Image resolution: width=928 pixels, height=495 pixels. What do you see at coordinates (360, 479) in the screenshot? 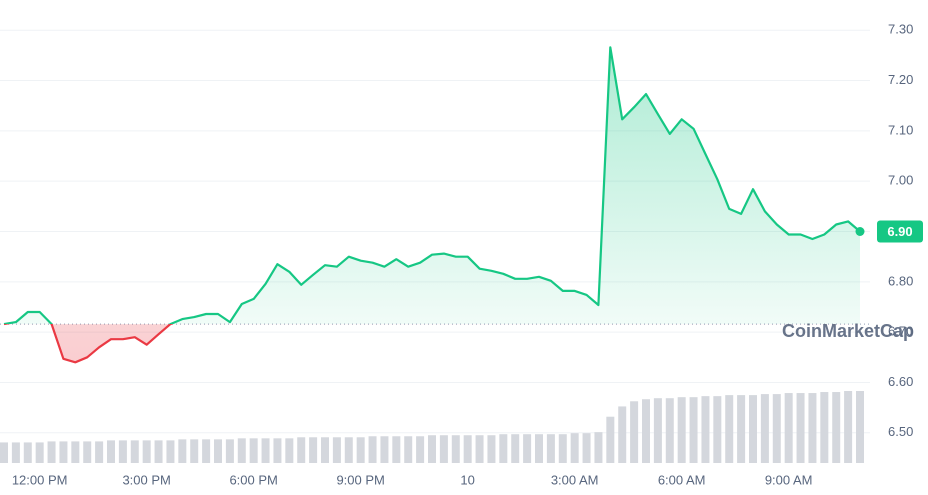
I see `x-tick-label: 9:00 PM` at bounding box center [360, 479].